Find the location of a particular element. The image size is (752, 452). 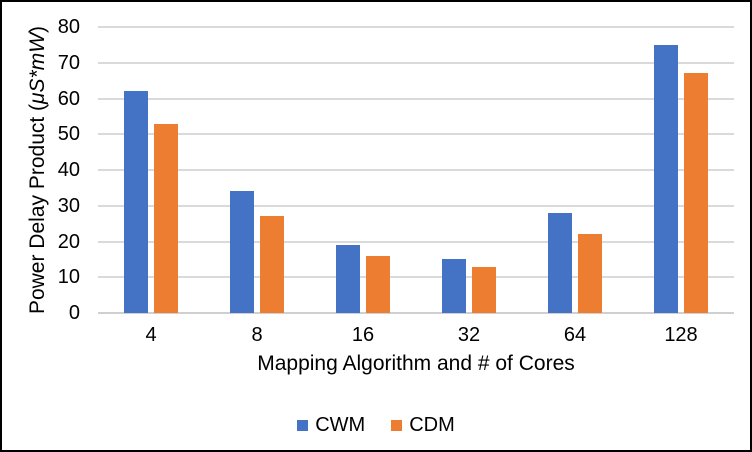

legend-label-cdm: CDM is located at coordinates (432, 425).